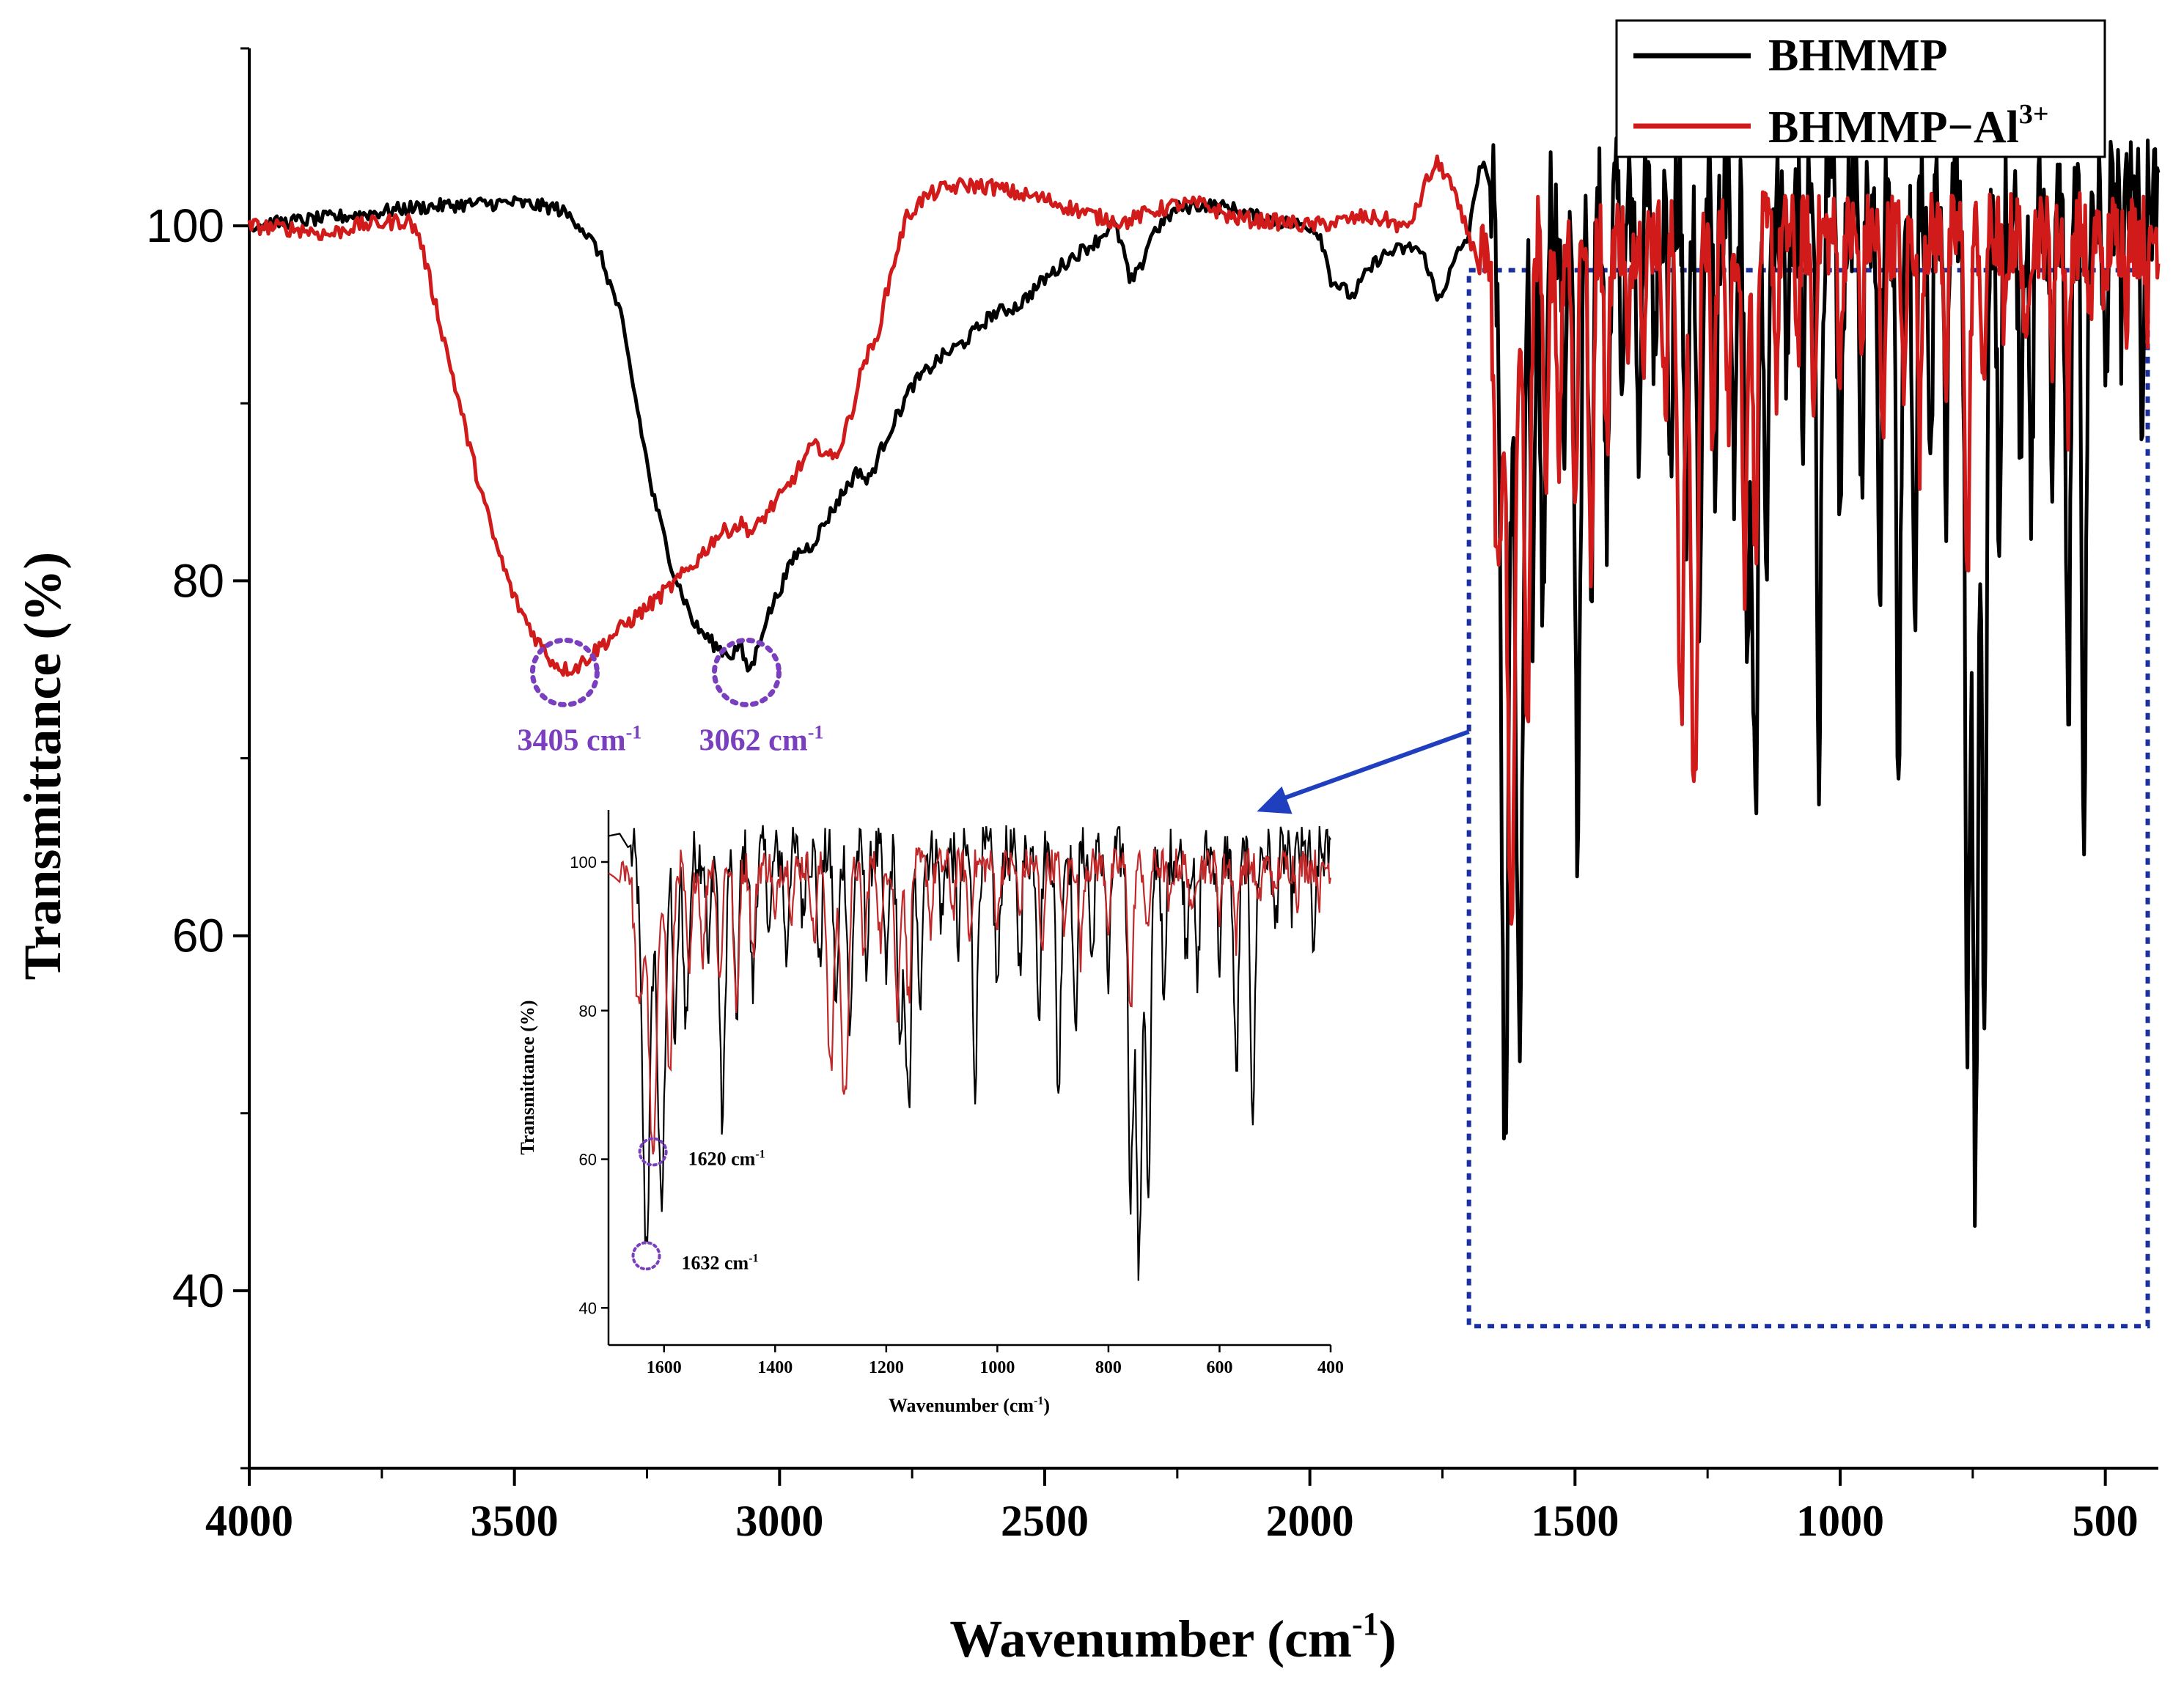 This screenshot has width=2184, height=1691. I want to click on inset-x-axis-title: Wavenumber (cm-1), so click(969, 1405).